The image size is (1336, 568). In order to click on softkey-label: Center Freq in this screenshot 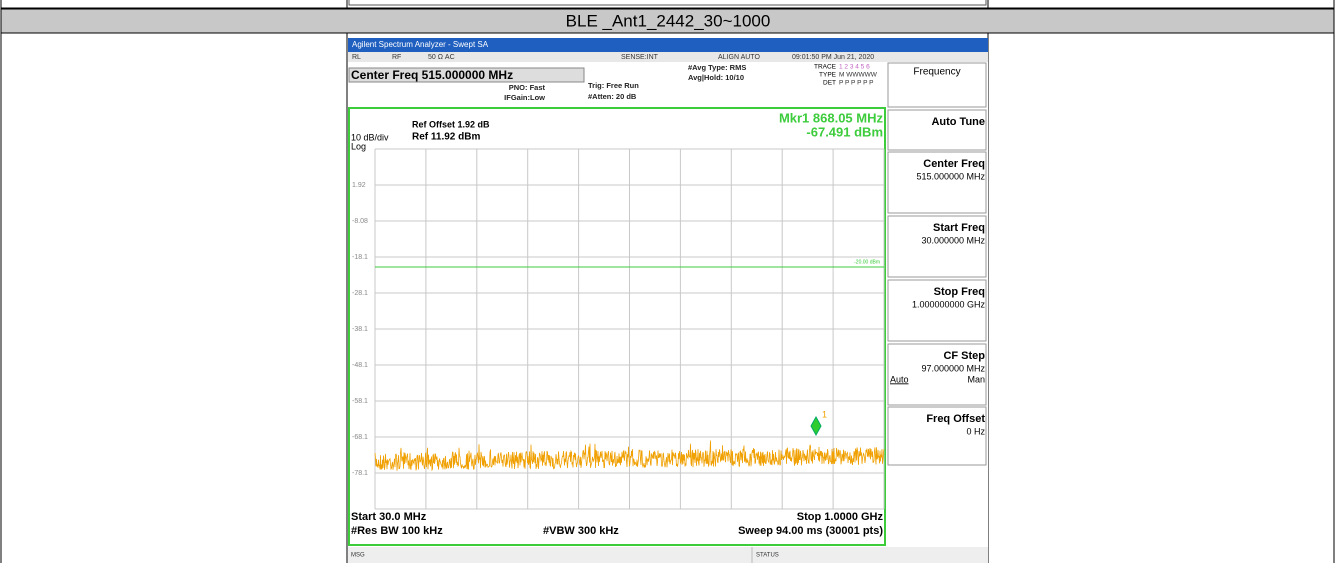, I will do `click(954, 164)`.